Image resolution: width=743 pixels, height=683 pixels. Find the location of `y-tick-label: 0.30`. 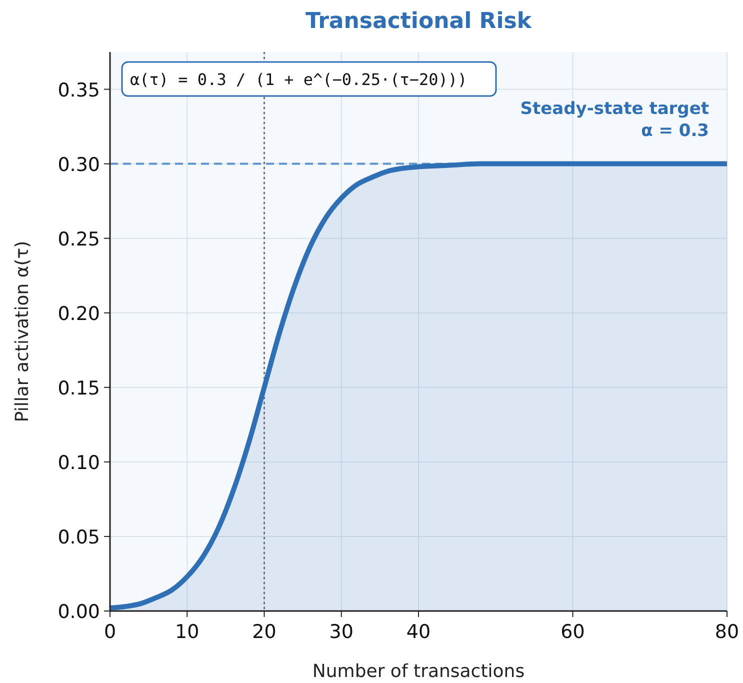

y-tick-label: 0.30 is located at coordinates (79, 165).